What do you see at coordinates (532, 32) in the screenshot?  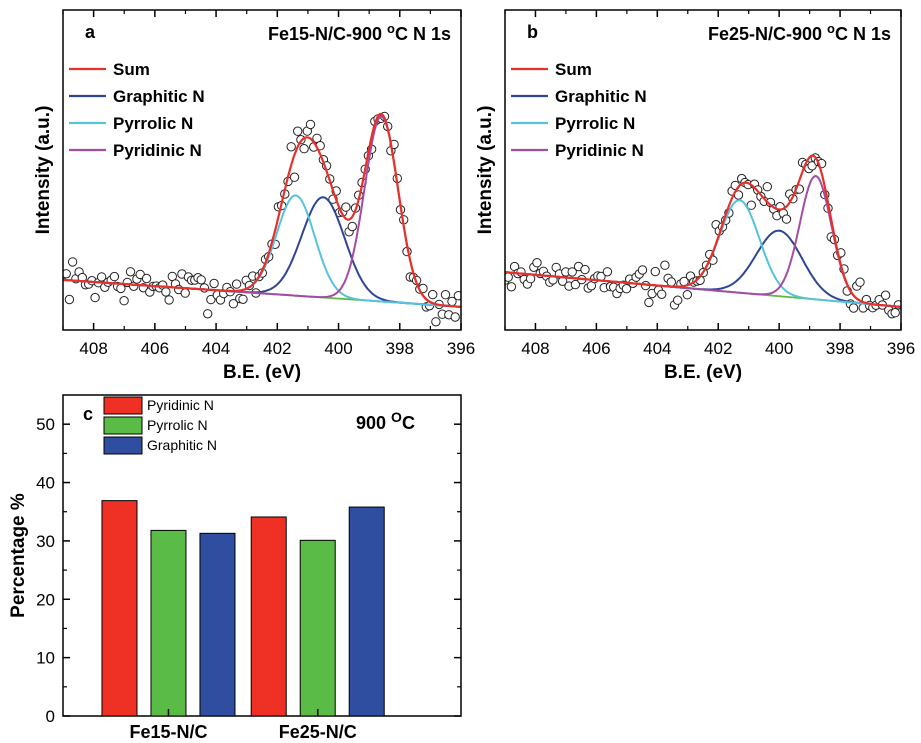 I see `panel-label: b` at bounding box center [532, 32].